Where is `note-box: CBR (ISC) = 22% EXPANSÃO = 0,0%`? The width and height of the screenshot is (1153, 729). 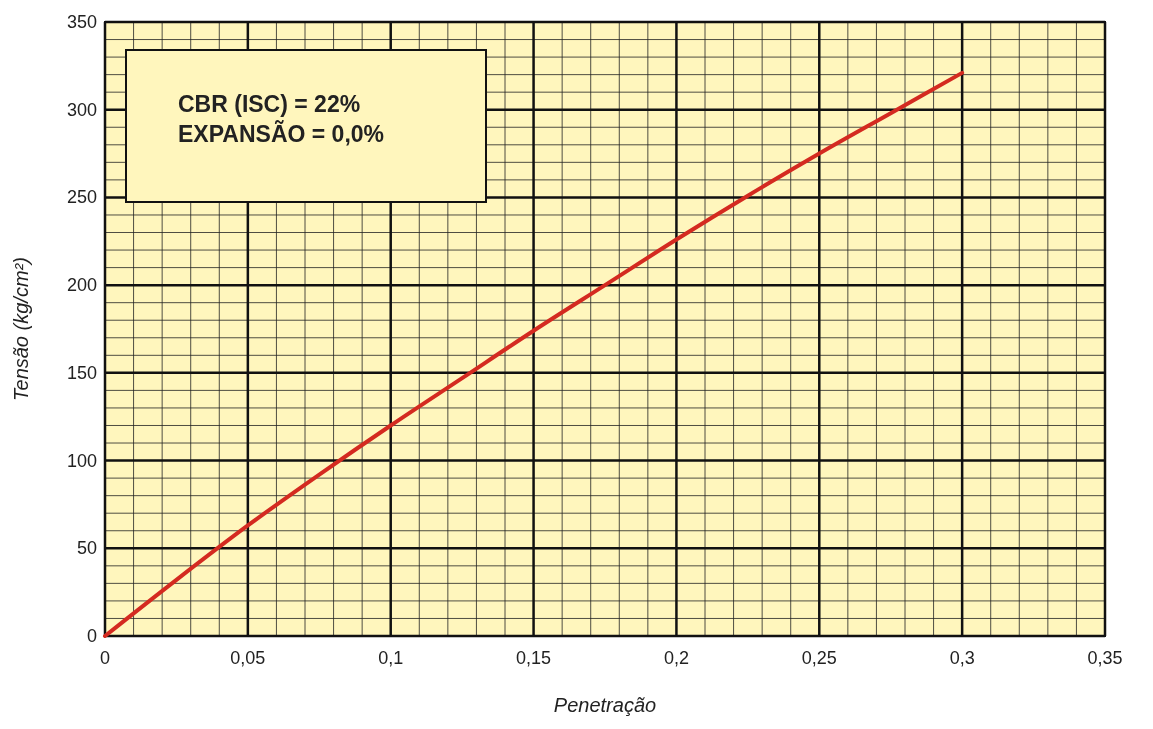 note-box: CBR (ISC) = 22% EXPANSÃO = 0,0% is located at coordinates (306, 126).